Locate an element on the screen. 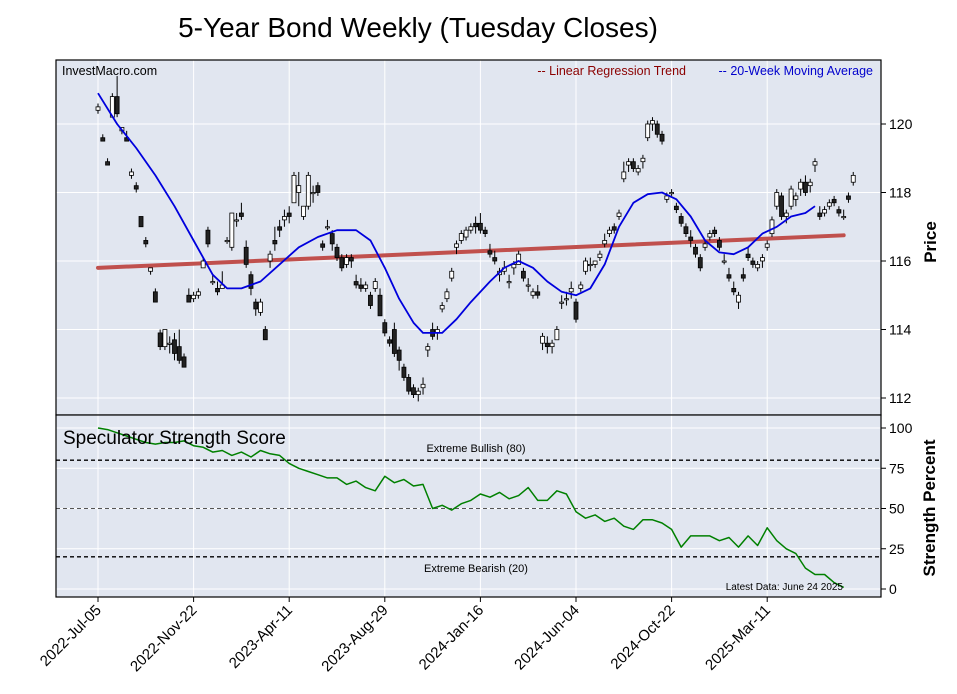 The height and width of the screenshot is (694, 957). x-tick-label: 2022-Jul-05 is located at coordinates (71, 636).